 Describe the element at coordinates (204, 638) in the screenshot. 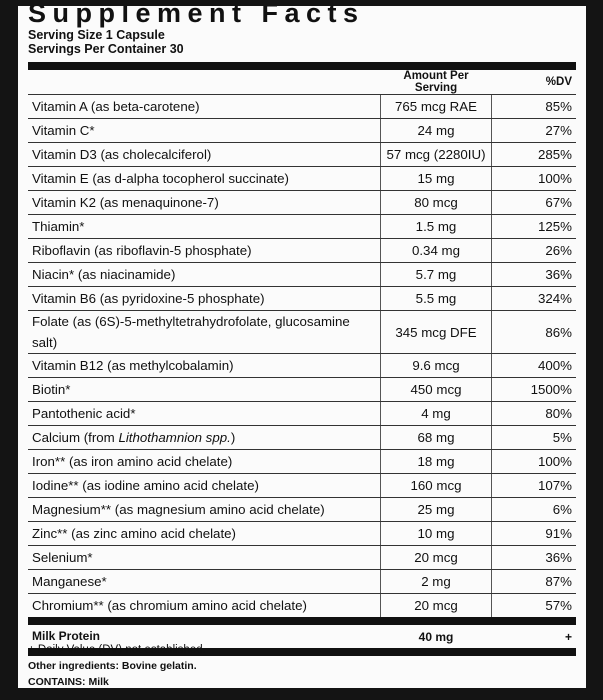

I see `nutrient-name: Milk Protein` at that location.